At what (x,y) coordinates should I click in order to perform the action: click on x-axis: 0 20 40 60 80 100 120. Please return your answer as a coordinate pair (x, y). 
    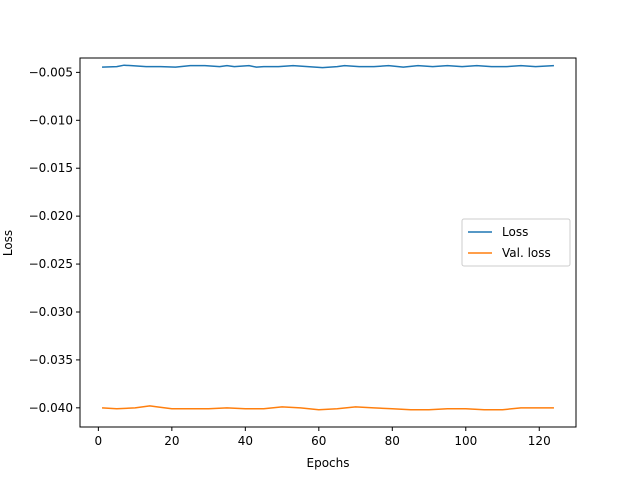
    Looking at the image, I should click on (323, 437).